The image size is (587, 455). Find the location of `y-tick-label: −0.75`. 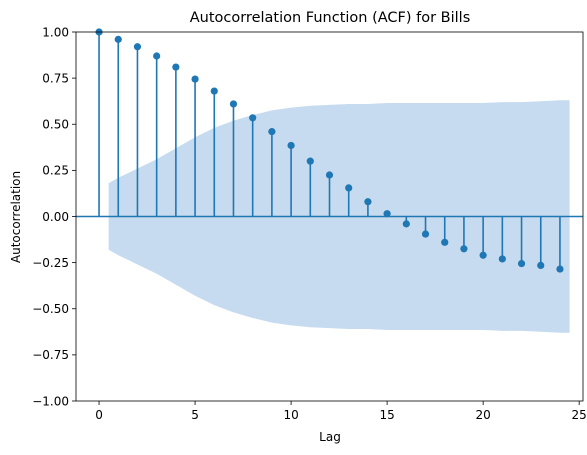

y-tick-label: −0.75 is located at coordinates (50, 355).